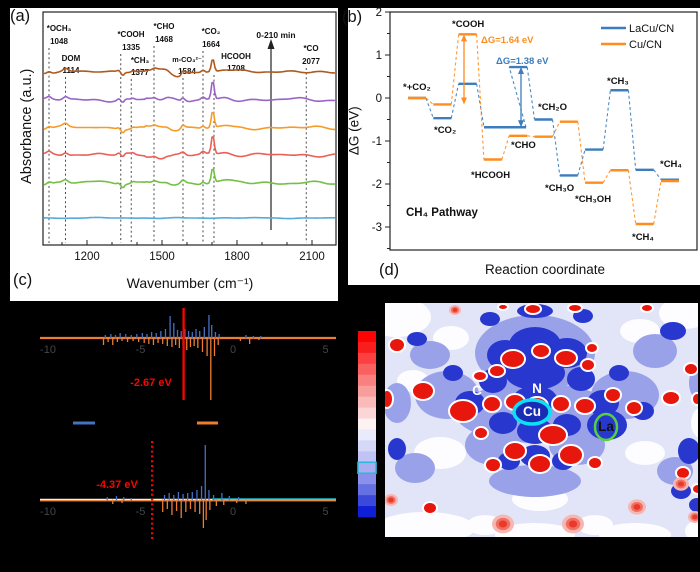  What do you see at coordinates (379, 99) in the screenshot?
I see `y-tick-label: 0` at bounding box center [379, 99].